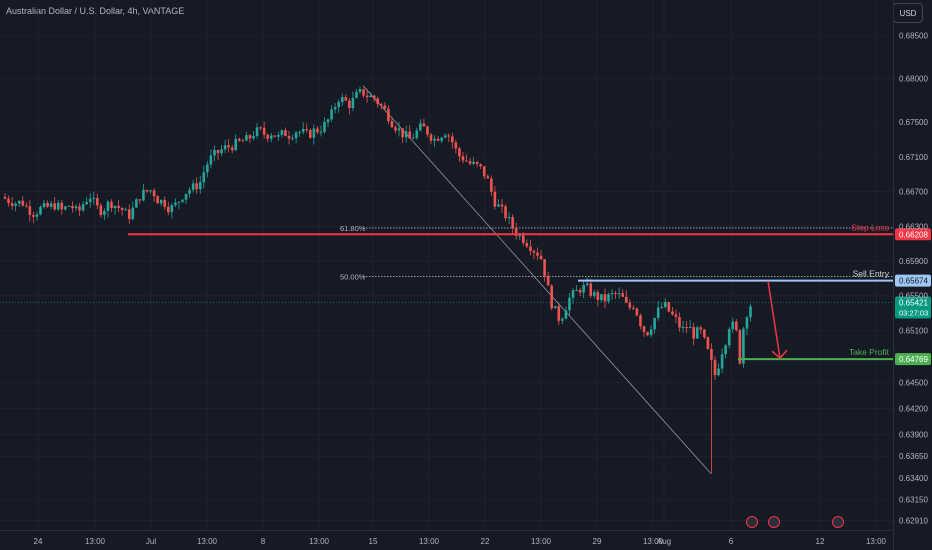 This screenshot has height=550, width=932. What do you see at coordinates (913, 35) in the screenshot?
I see `y-tick-label: 0.68500` at bounding box center [913, 35].